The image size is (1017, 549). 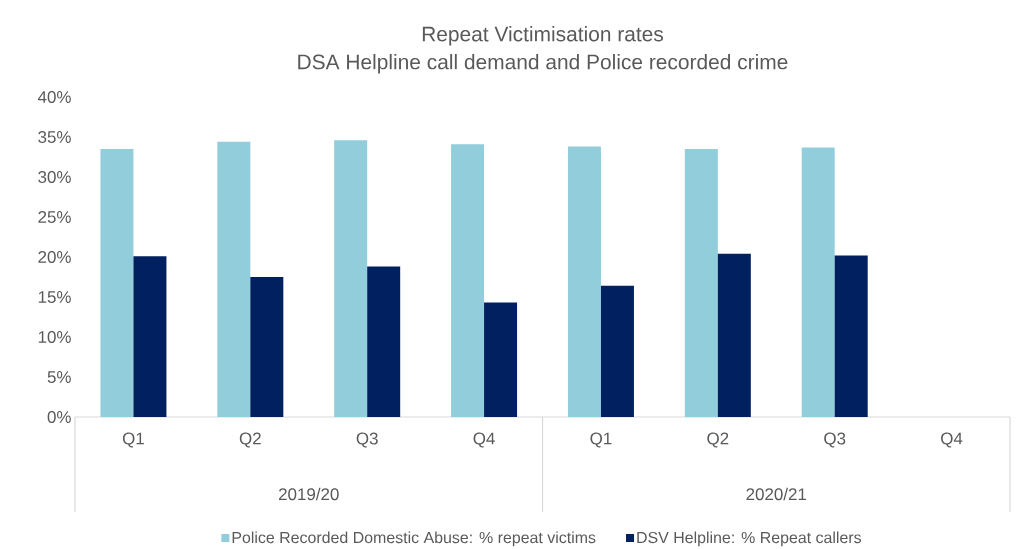 I want to click on y-tick-label: 35%, so click(x=54, y=137).